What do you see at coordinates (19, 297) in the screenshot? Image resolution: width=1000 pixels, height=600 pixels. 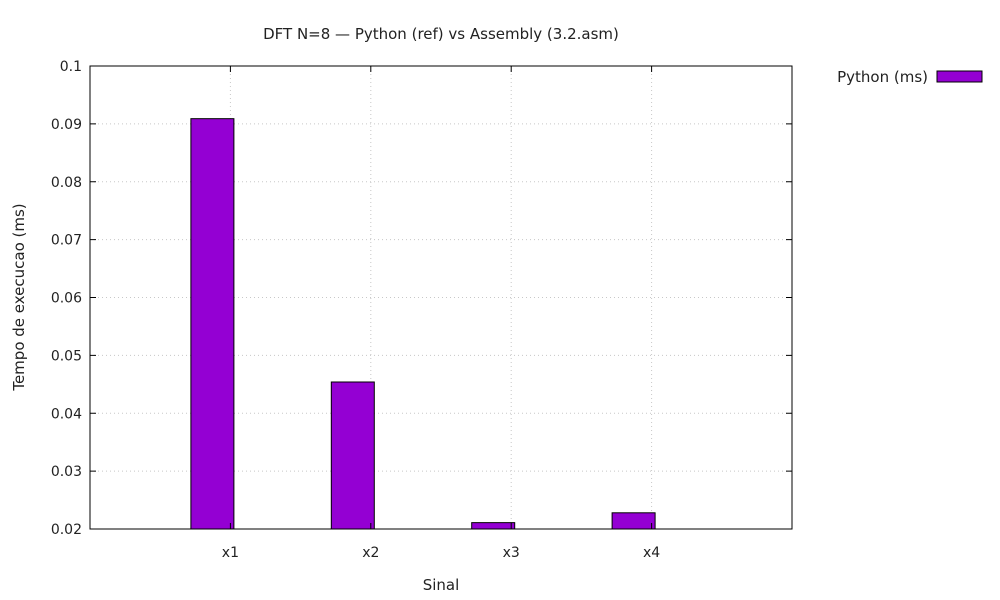 I see `y-axis-label: Tempo de execucao (ms)` at bounding box center [19, 297].